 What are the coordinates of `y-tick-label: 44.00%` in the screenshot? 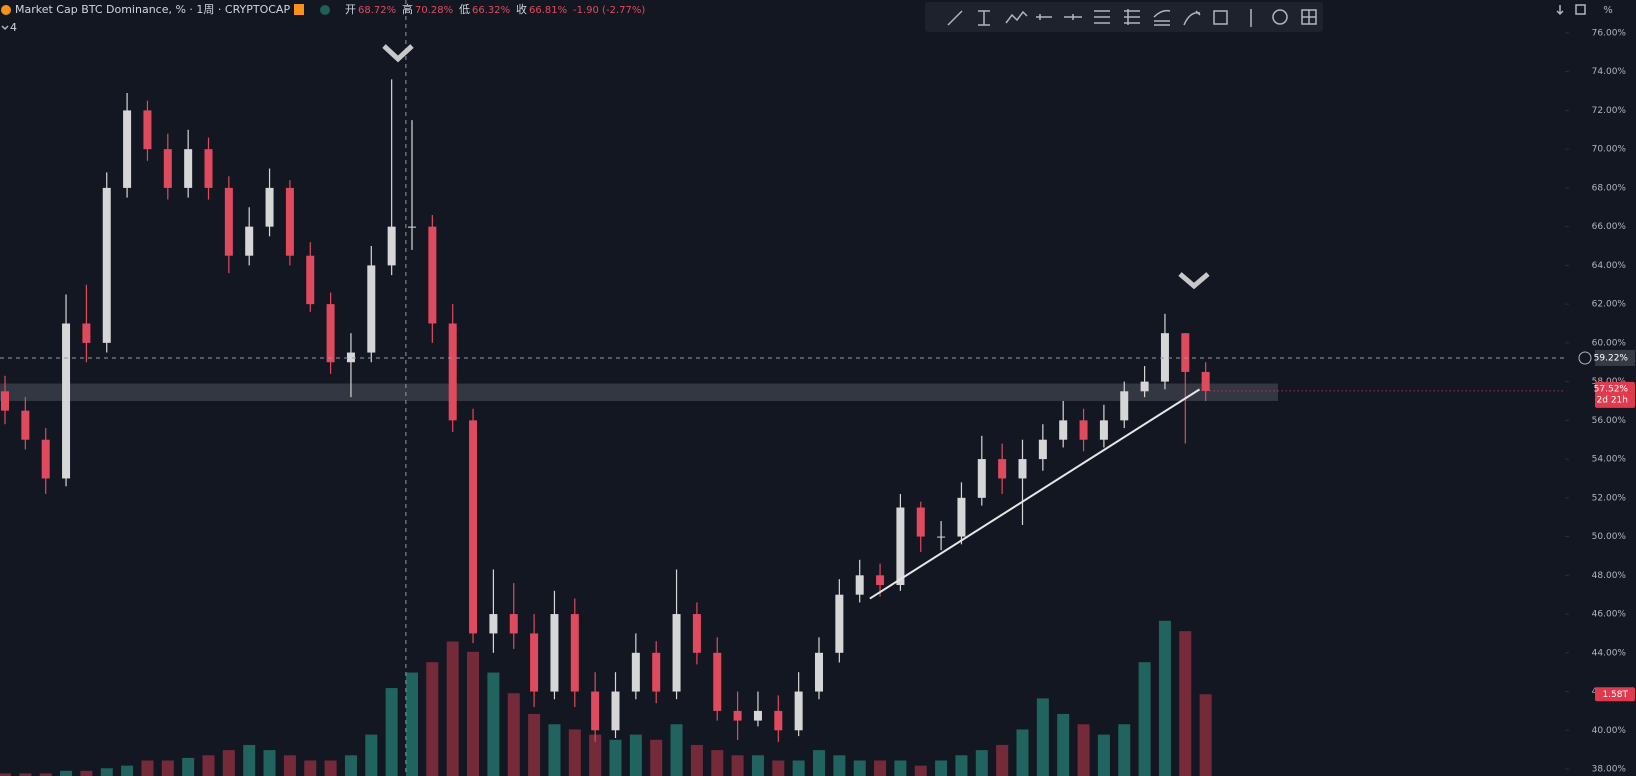 It's located at (1609, 653).